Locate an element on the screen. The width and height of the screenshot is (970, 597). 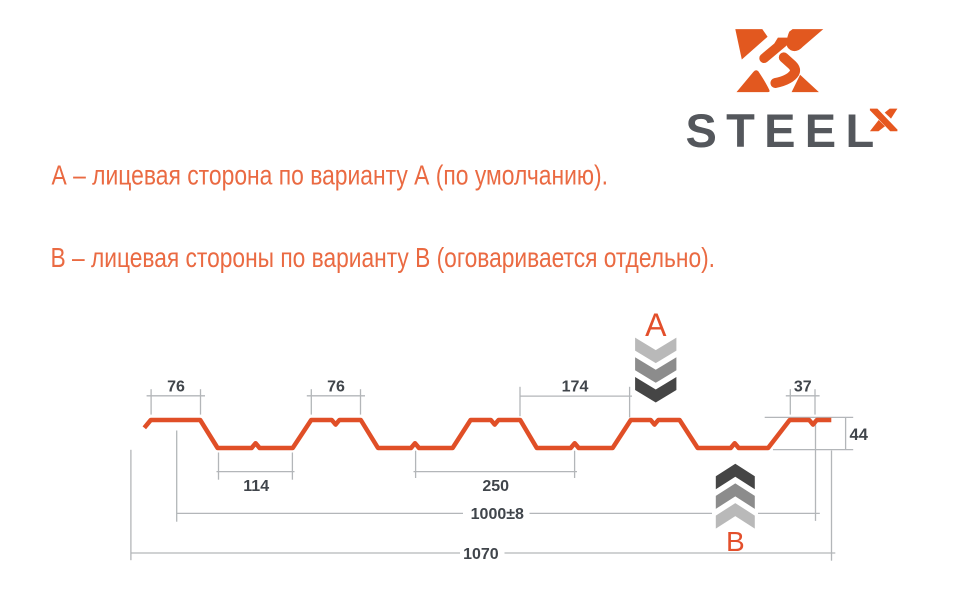
svg-text: 1000±8 is located at coordinates (497, 514).